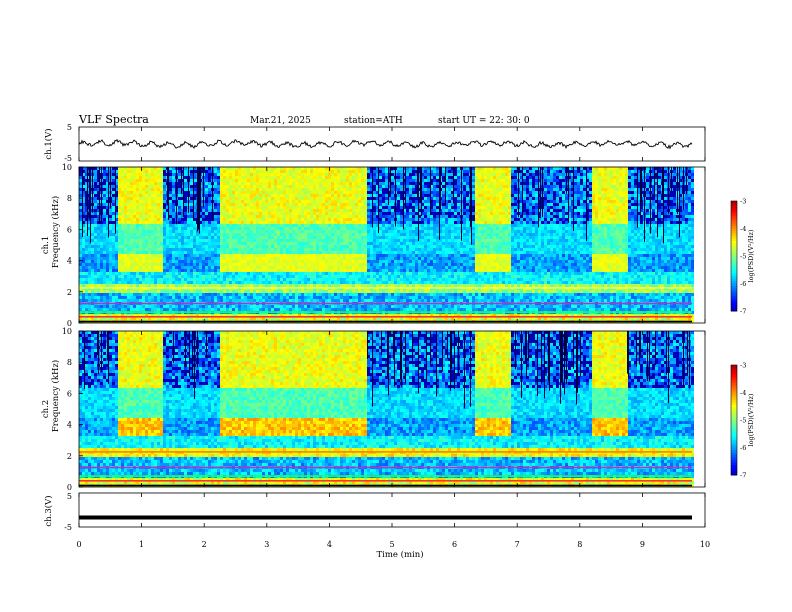 This screenshot has height=612, width=792. What do you see at coordinates (48, 510) in the screenshot?
I see `ch3-waveform-ylabel: ch.3(V)` at bounding box center [48, 510].